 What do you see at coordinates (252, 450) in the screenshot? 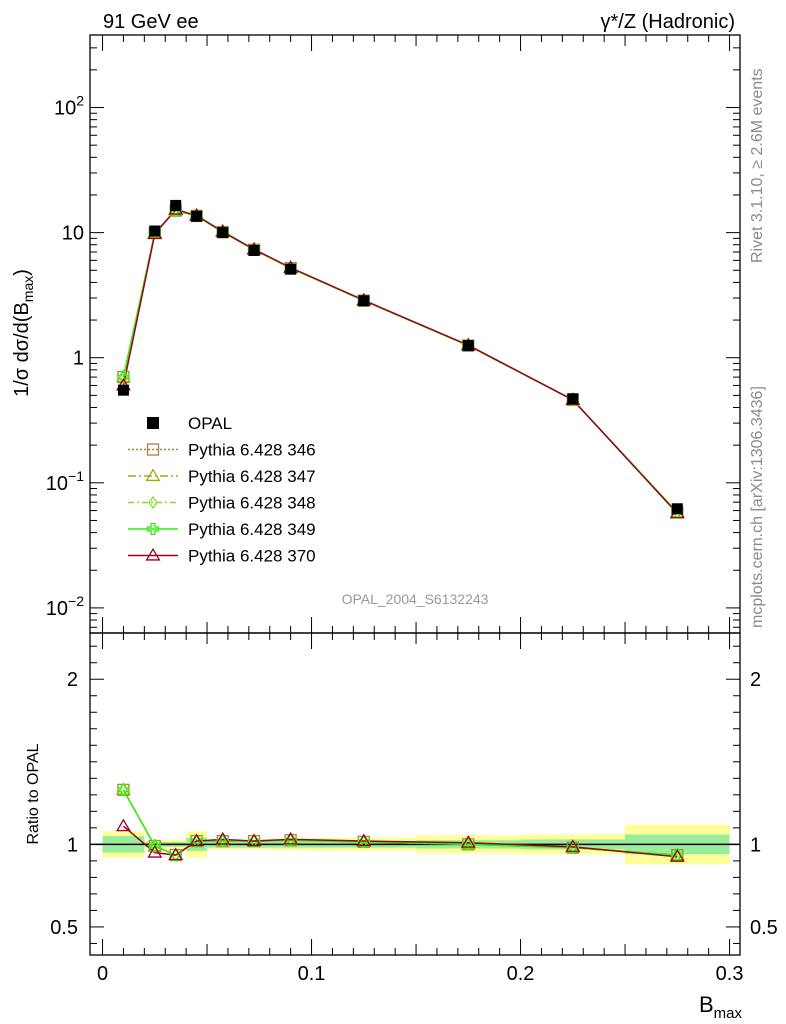
I see `legend-label: Pythia 6.428 346` at bounding box center [252, 450].